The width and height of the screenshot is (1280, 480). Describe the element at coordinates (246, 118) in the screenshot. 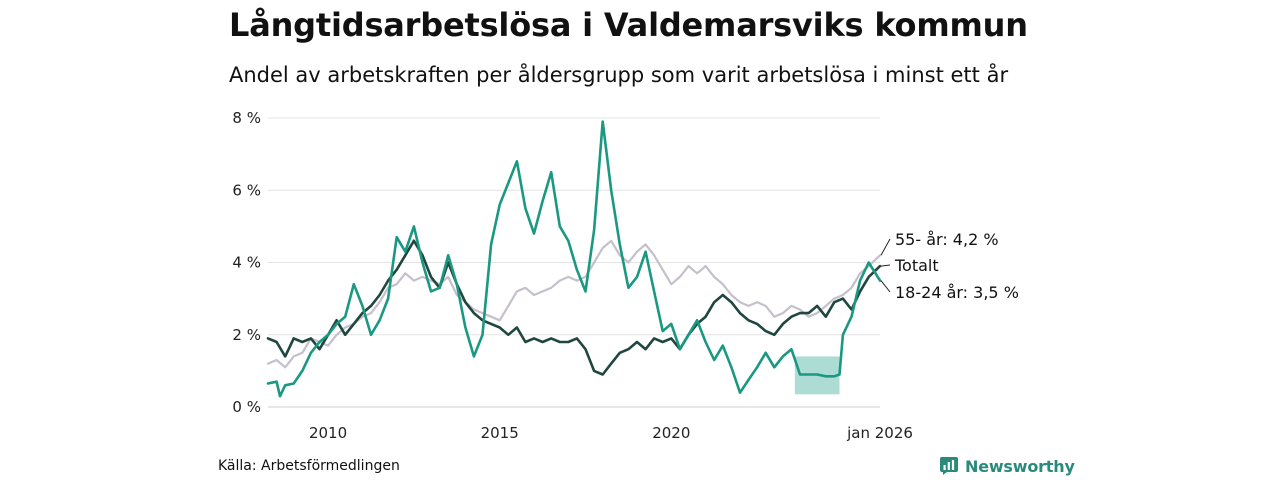

I see `y-tick-label: 8 %` at that location.